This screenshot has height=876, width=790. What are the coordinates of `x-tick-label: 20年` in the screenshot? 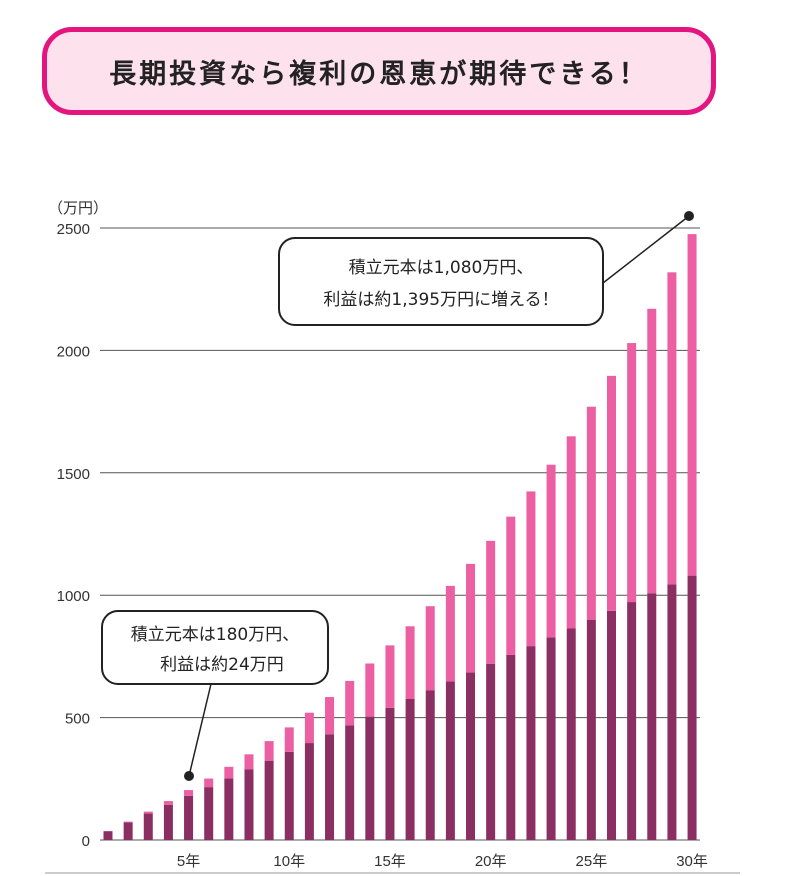 It's located at (491, 861).